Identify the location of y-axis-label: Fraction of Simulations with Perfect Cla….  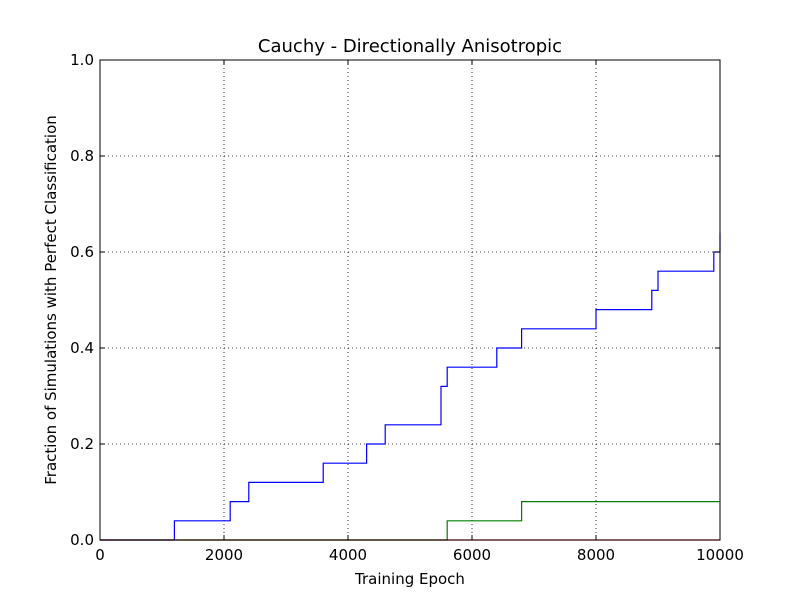
(51, 300).